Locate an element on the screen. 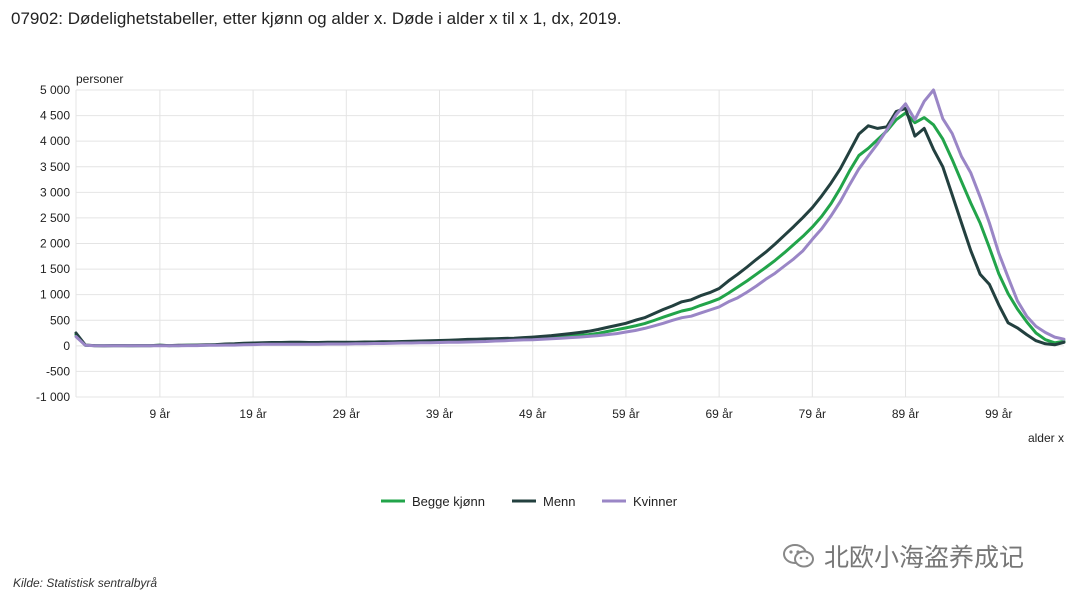 The image size is (1080, 604). x-tick-label: 69 år is located at coordinates (718, 414).